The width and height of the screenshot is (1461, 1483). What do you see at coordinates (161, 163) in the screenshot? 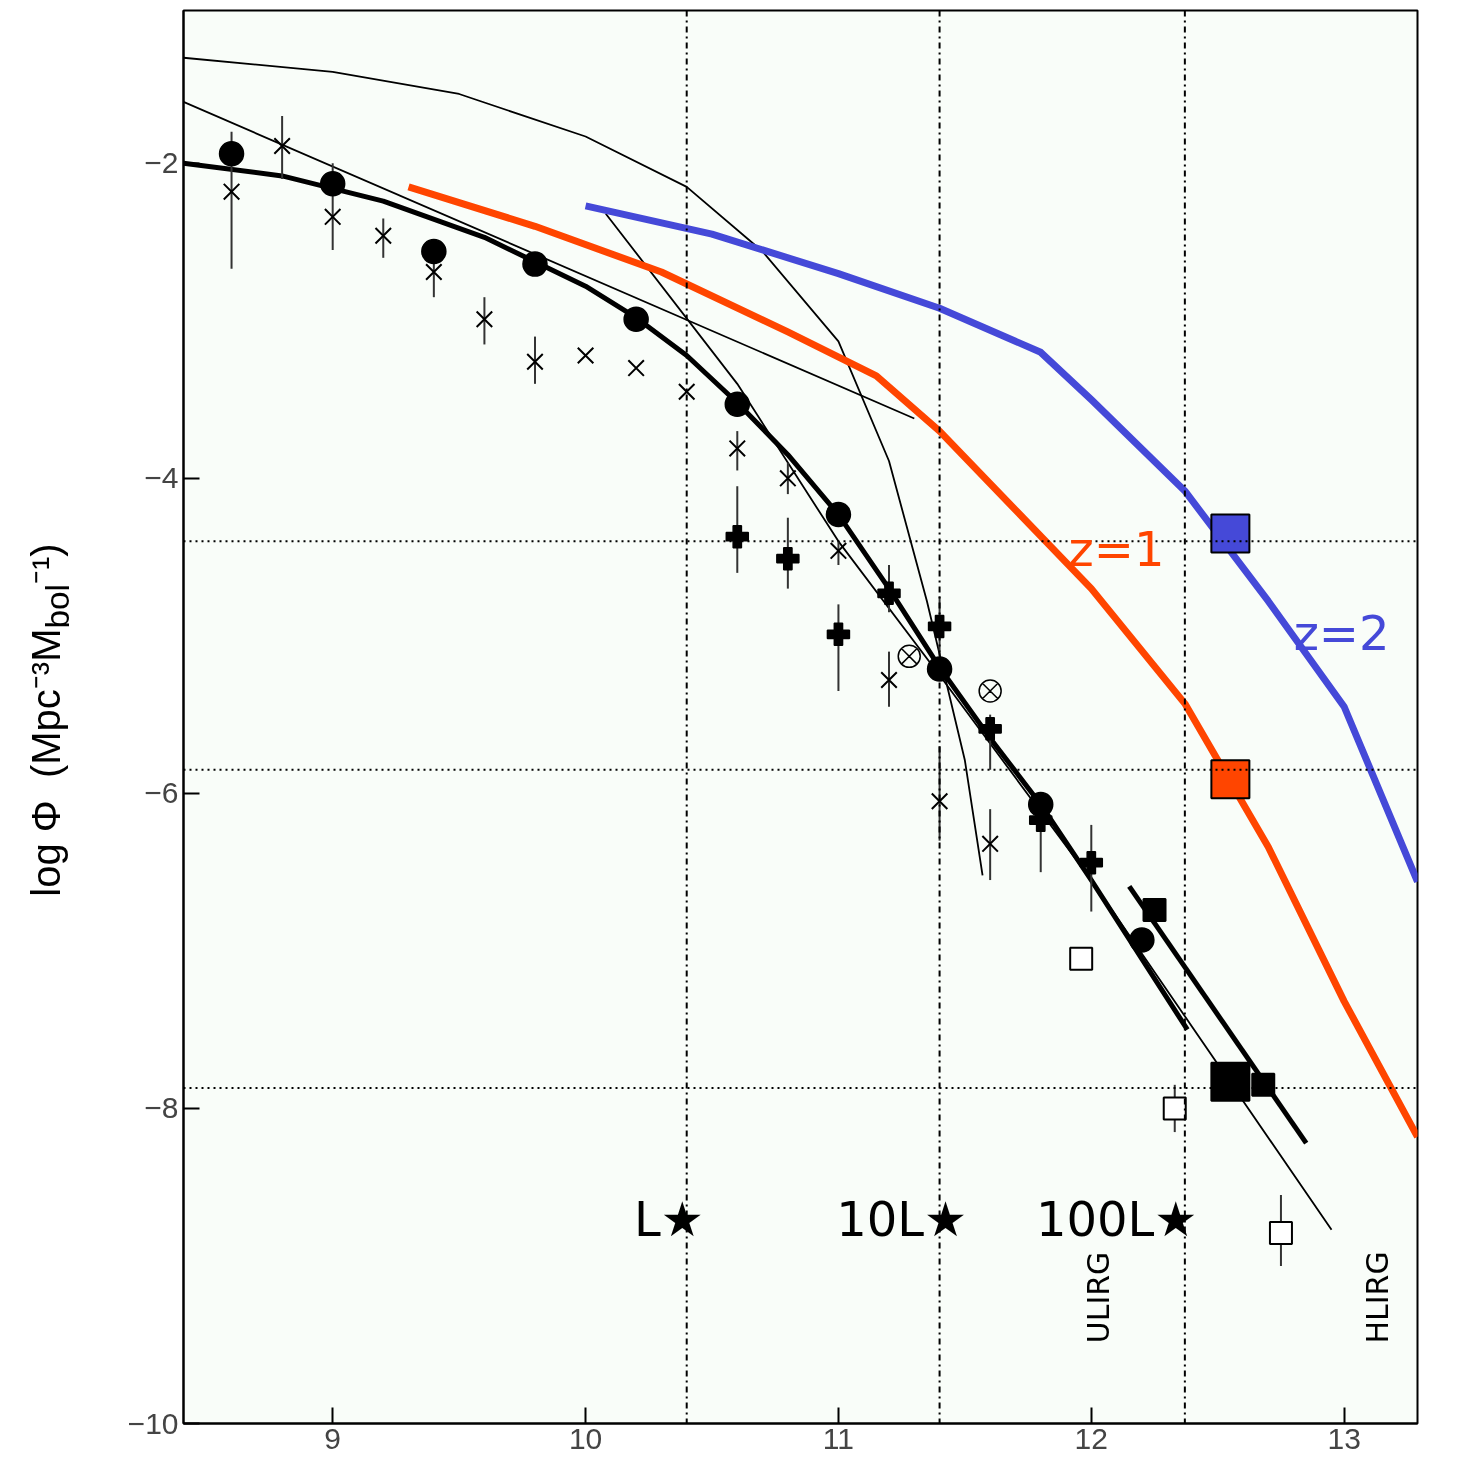
I see `y-tick-label: −2` at bounding box center [161, 163].